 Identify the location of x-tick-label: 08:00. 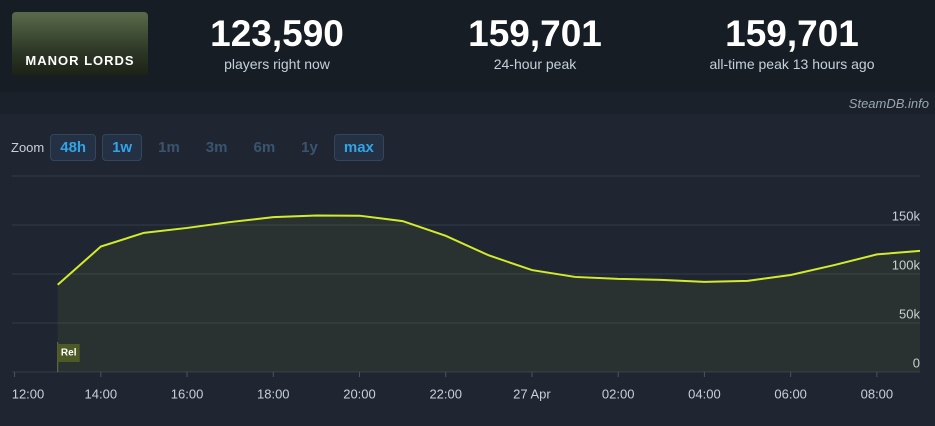
(877, 393).